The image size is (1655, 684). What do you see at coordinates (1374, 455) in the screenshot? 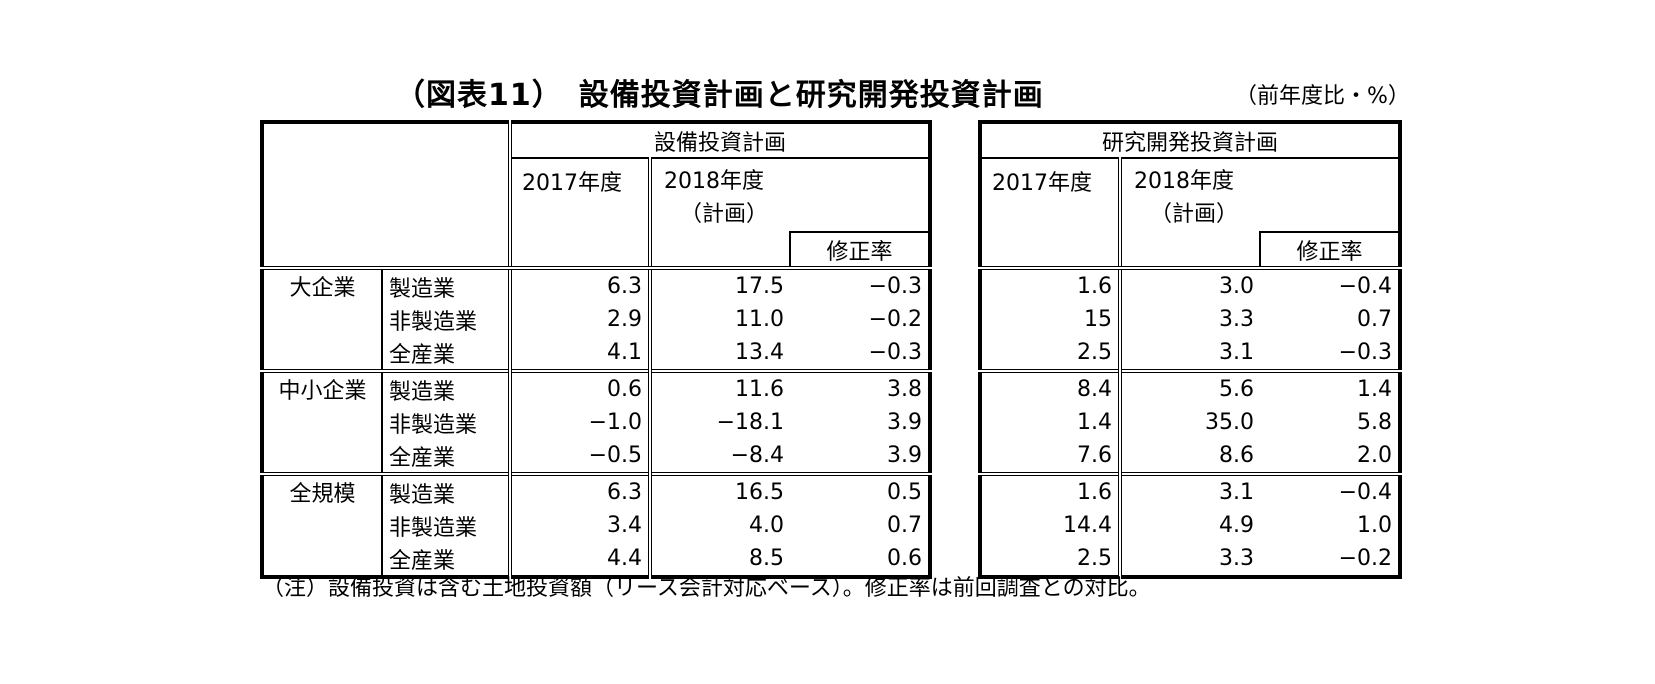
I see `rnd-cell: 2.0` at bounding box center [1374, 455].